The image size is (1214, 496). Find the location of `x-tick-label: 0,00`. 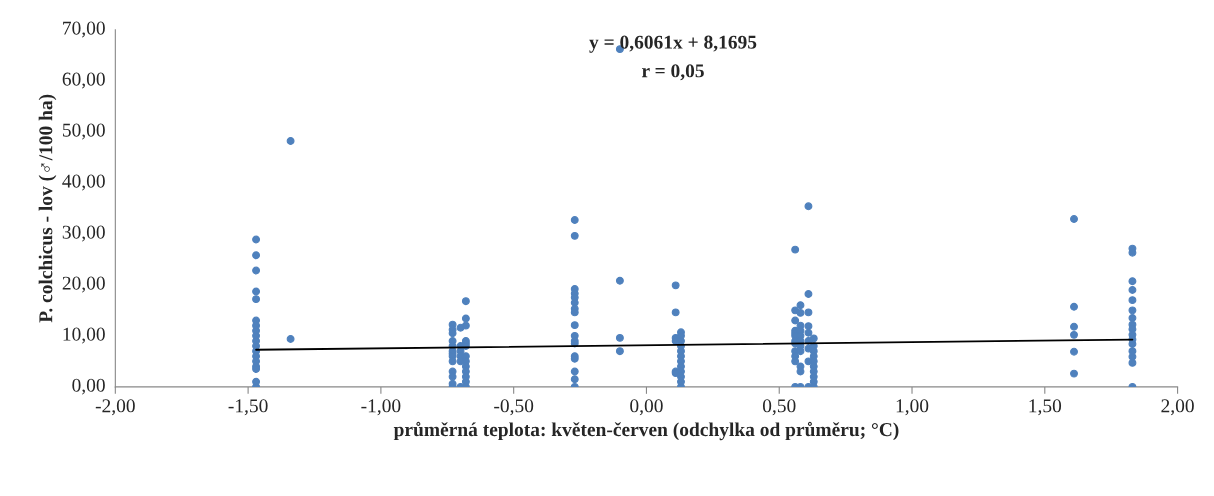

x-tick-label: 0,00 is located at coordinates (646, 407).